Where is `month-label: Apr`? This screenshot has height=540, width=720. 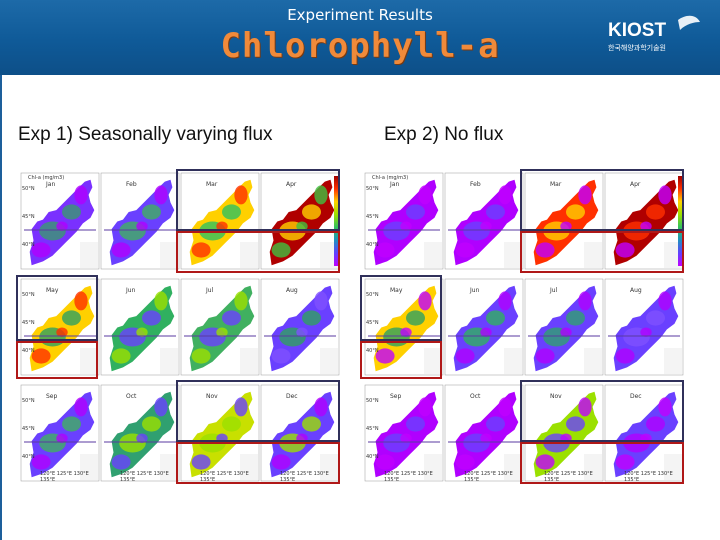
month-label: Apr is located at coordinates (291, 184).